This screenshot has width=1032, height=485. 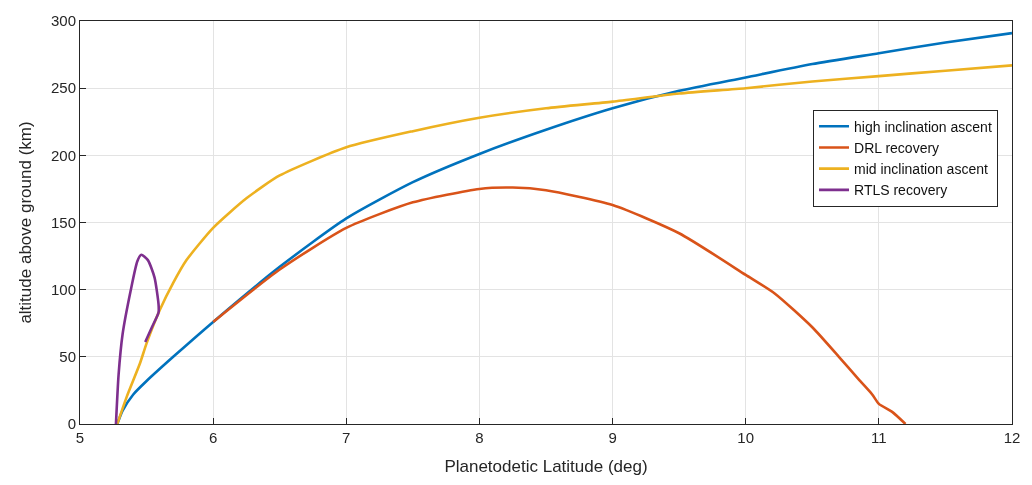 I want to click on y-tick-label: 150, so click(x=63, y=222).